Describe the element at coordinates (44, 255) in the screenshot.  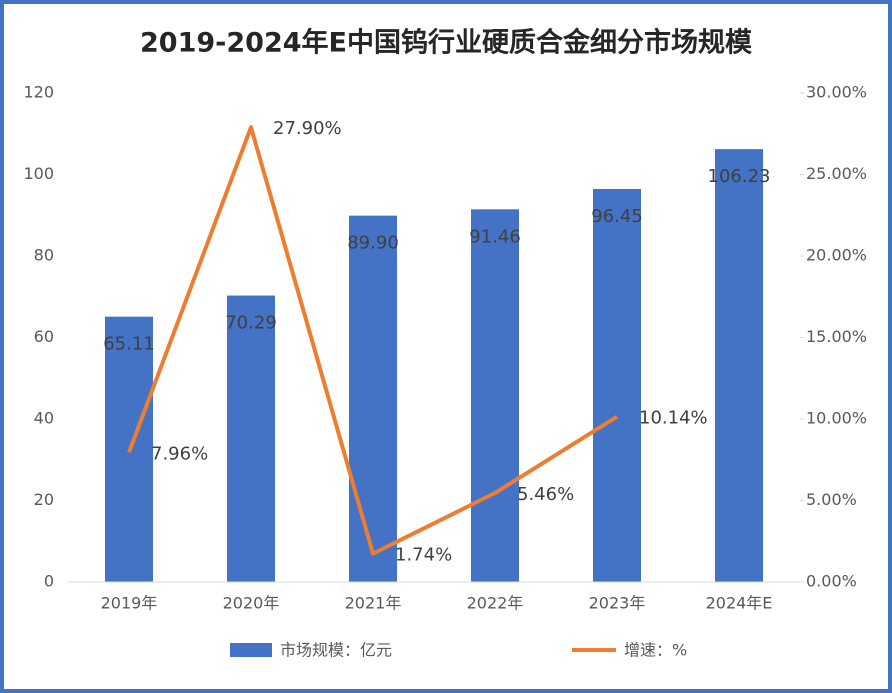
I see `y-tick-label: 80` at that location.